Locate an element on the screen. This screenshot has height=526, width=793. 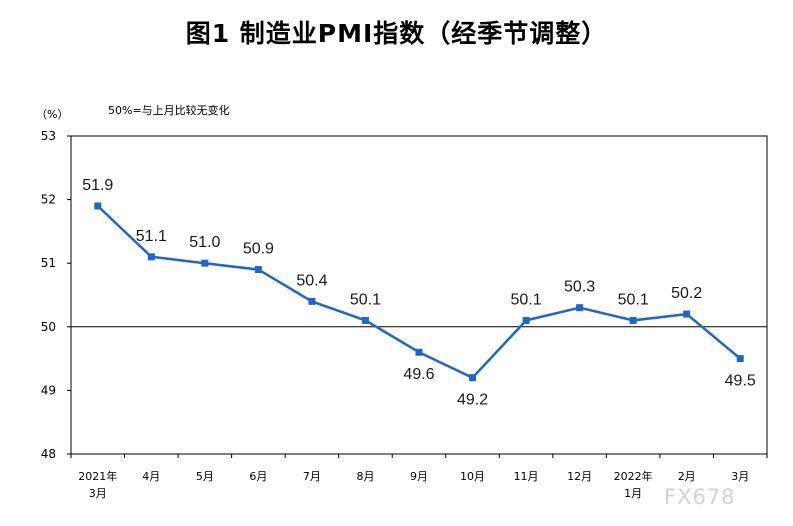
x-tick-label-line: 6月 is located at coordinates (258, 476).